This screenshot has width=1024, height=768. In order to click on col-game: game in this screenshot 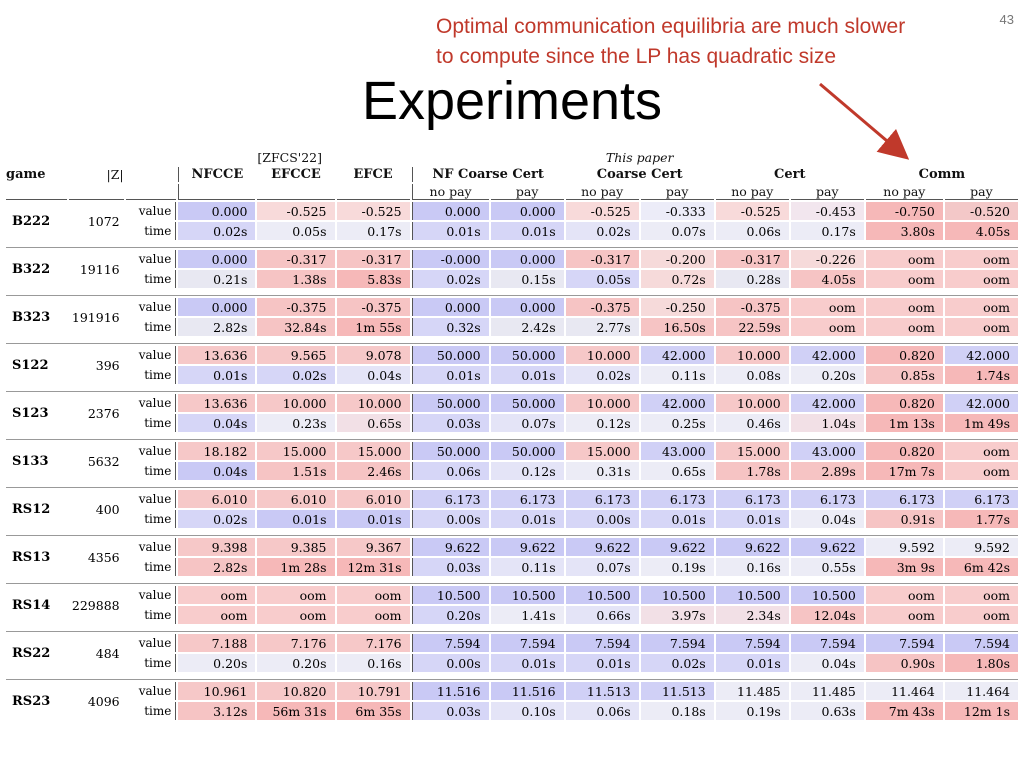, I will do `click(26, 174)`.